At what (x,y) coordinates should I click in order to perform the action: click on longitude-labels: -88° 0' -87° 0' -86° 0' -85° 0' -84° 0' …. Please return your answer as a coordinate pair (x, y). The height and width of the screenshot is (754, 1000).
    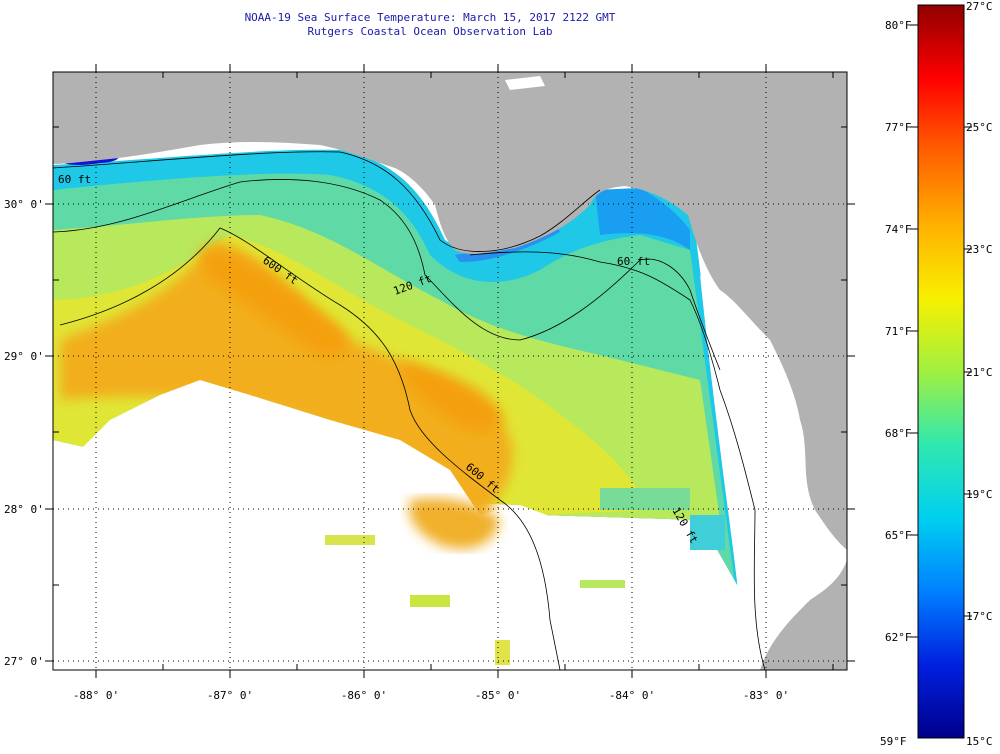
    Looking at the image, I should click on (431, 695).